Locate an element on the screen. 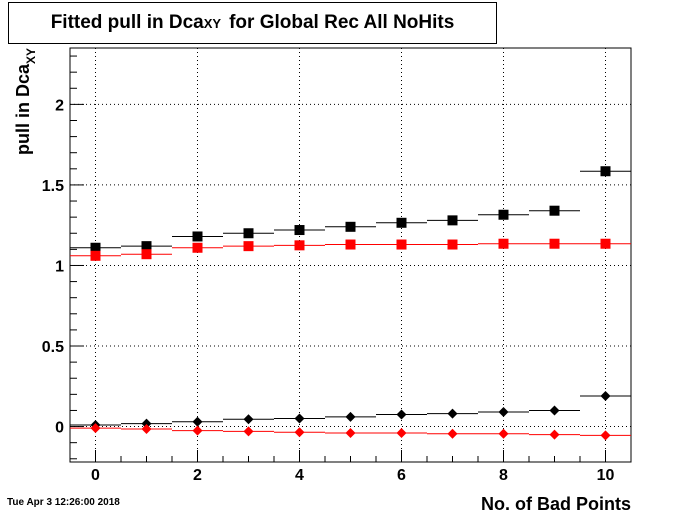 The image size is (700, 514). x-tick-label: 4 is located at coordinates (299, 475).